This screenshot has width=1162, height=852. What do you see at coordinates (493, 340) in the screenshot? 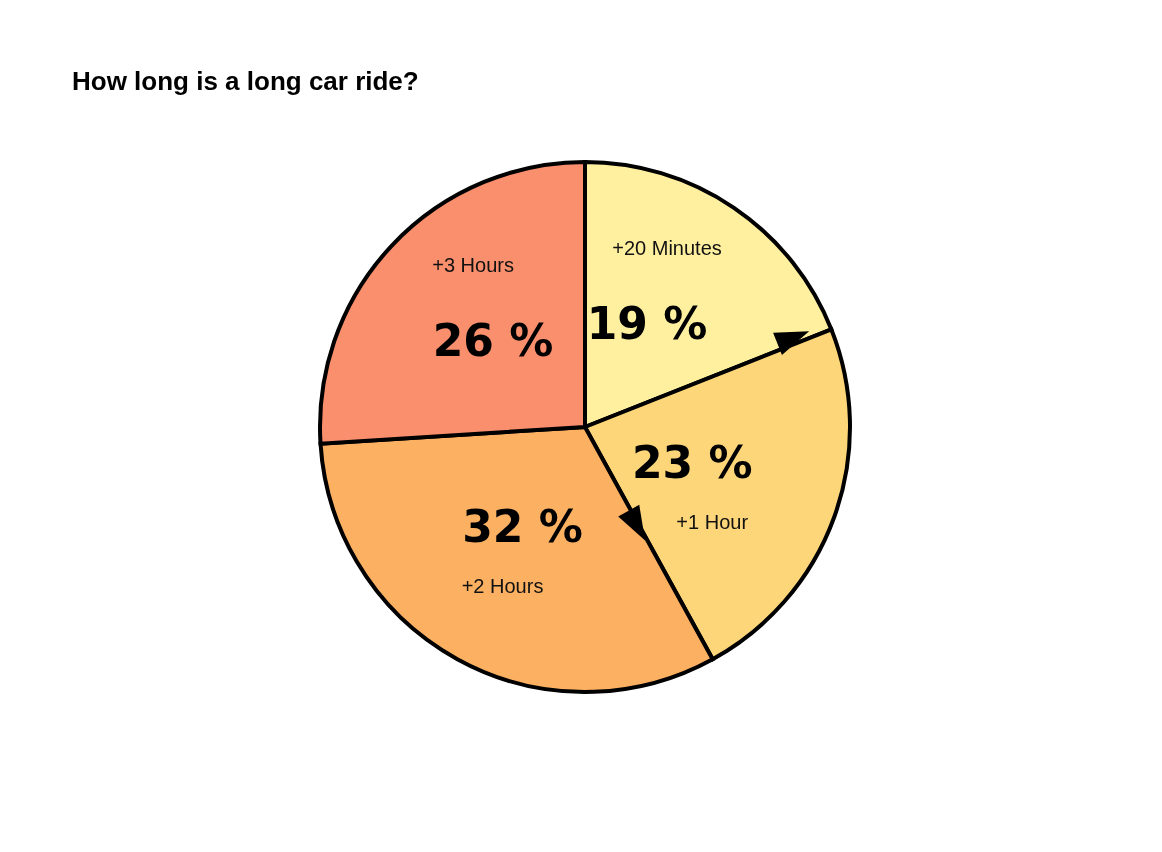
I see `data-label: 26 %` at bounding box center [493, 340].